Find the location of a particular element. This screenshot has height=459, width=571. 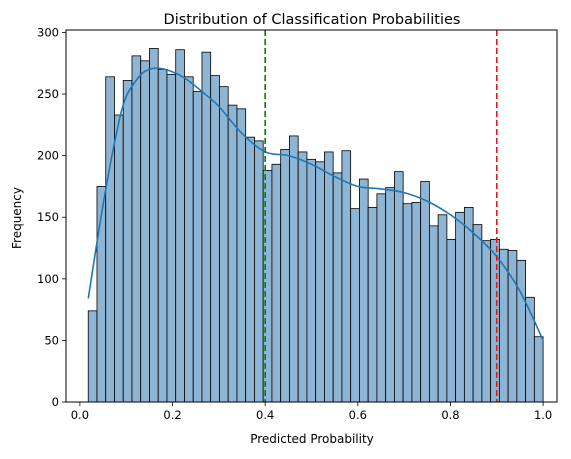

x-tick-label: 0.6 is located at coordinates (358, 415).